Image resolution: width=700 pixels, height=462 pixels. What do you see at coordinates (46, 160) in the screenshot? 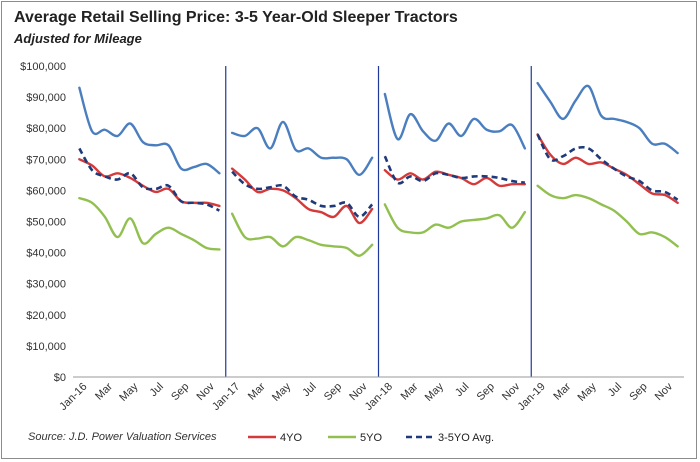
I see `y-tick-label: $70,000` at bounding box center [46, 160].